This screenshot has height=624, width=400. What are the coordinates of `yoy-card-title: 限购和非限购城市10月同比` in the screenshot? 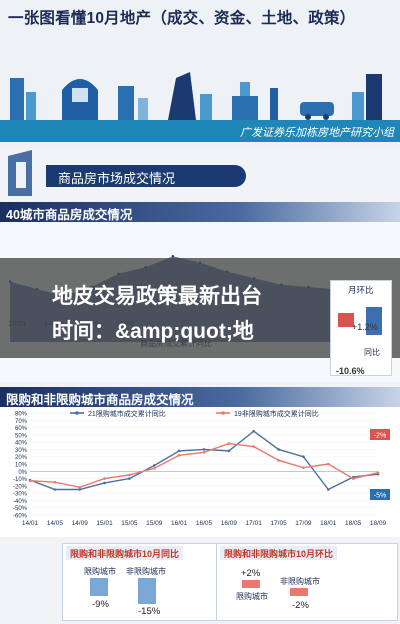 It's located at (125, 553).